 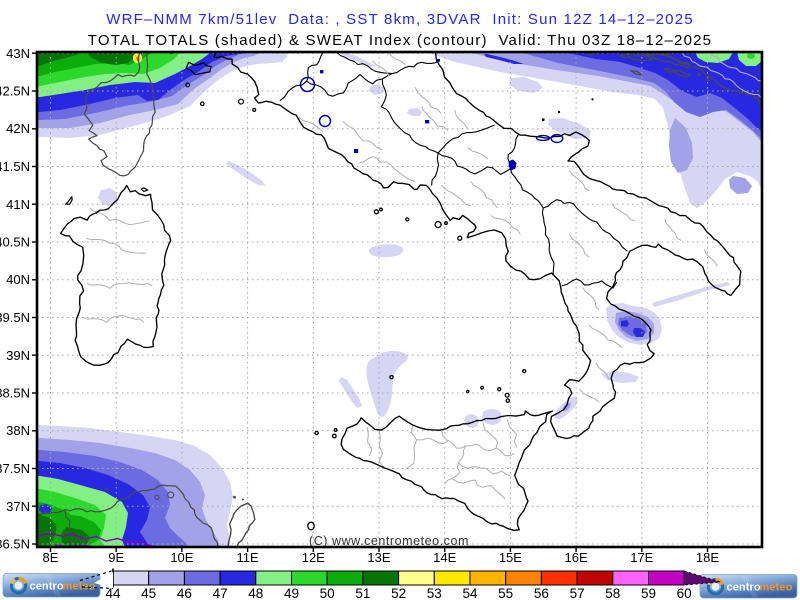 I want to click on svg-text: 8E, so click(x=51, y=557).